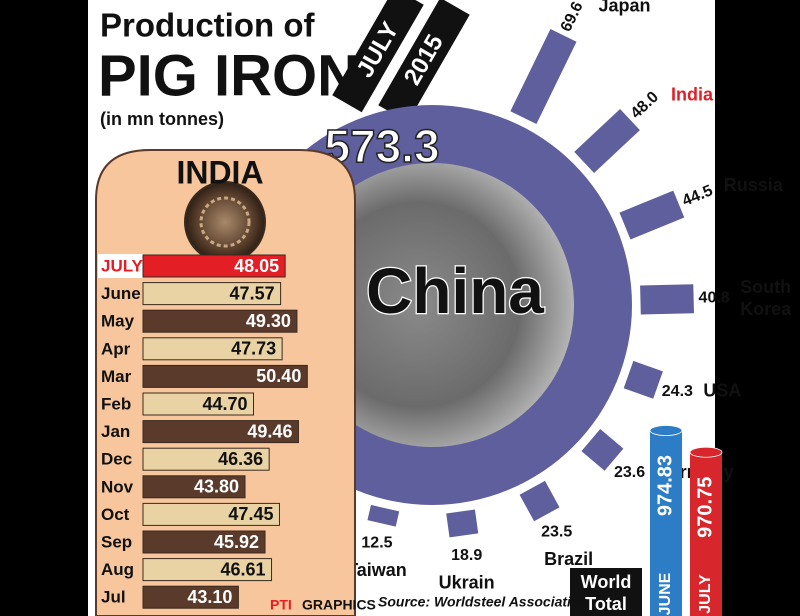 The width and height of the screenshot is (800, 616). What do you see at coordinates (242, 569) in the screenshot?
I see `value-label: 46.61` at bounding box center [242, 569].